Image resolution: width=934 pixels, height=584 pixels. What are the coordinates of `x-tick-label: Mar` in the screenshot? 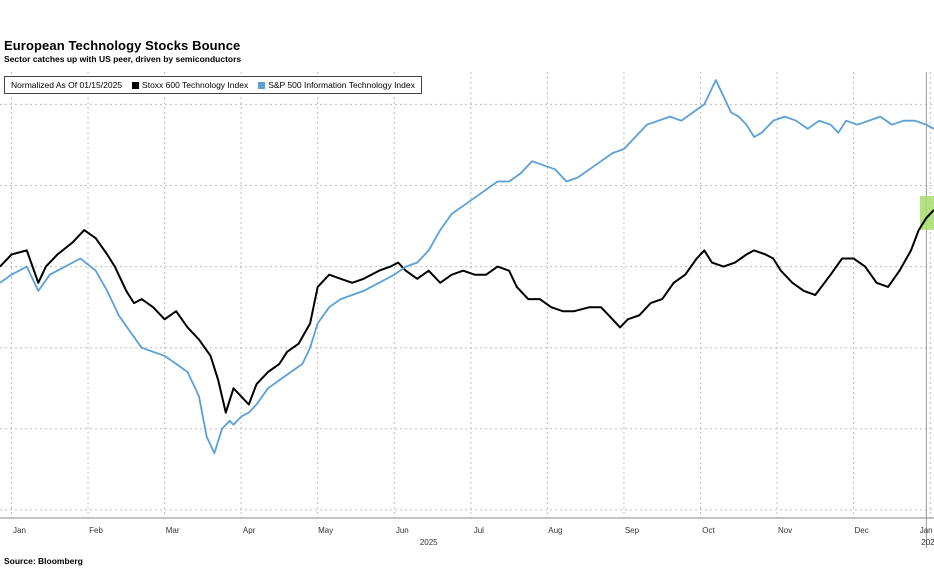 It's located at (173, 530).